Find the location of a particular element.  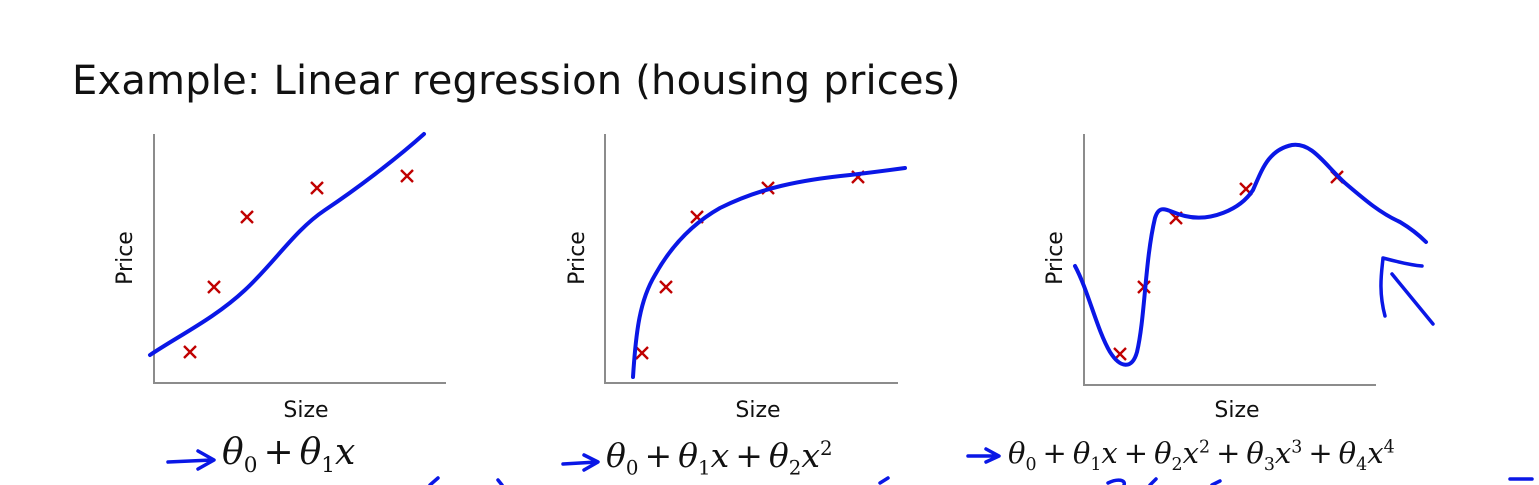

panel-linear: Price Size is located at coordinates (279, 277).